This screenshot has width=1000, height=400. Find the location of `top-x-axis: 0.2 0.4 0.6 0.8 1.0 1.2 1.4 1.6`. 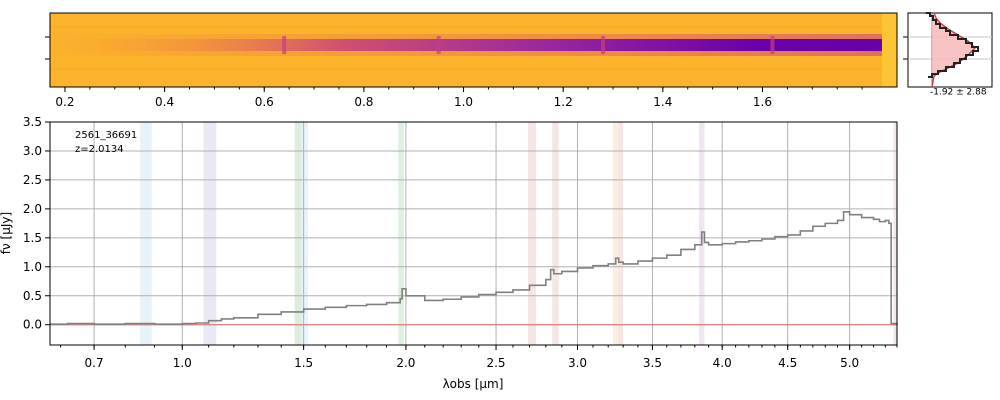

top-x-axis: 0.2 0.4 0.6 0.8 1.0 1.2 1.4 1.6 is located at coordinates (459, 98).